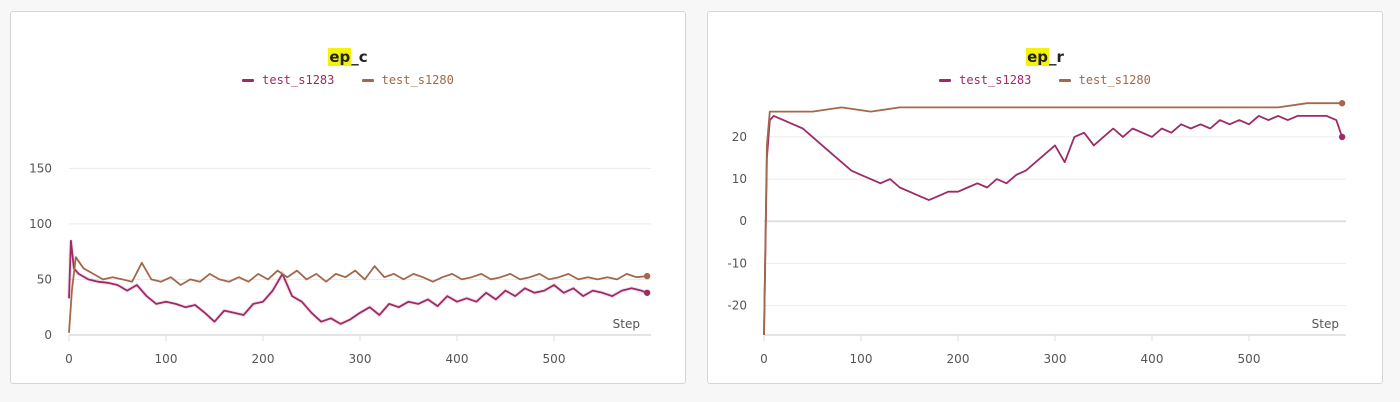 The height and width of the screenshot is (402, 1400). I want to click on y-tick-label: 20, so click(739, 137).